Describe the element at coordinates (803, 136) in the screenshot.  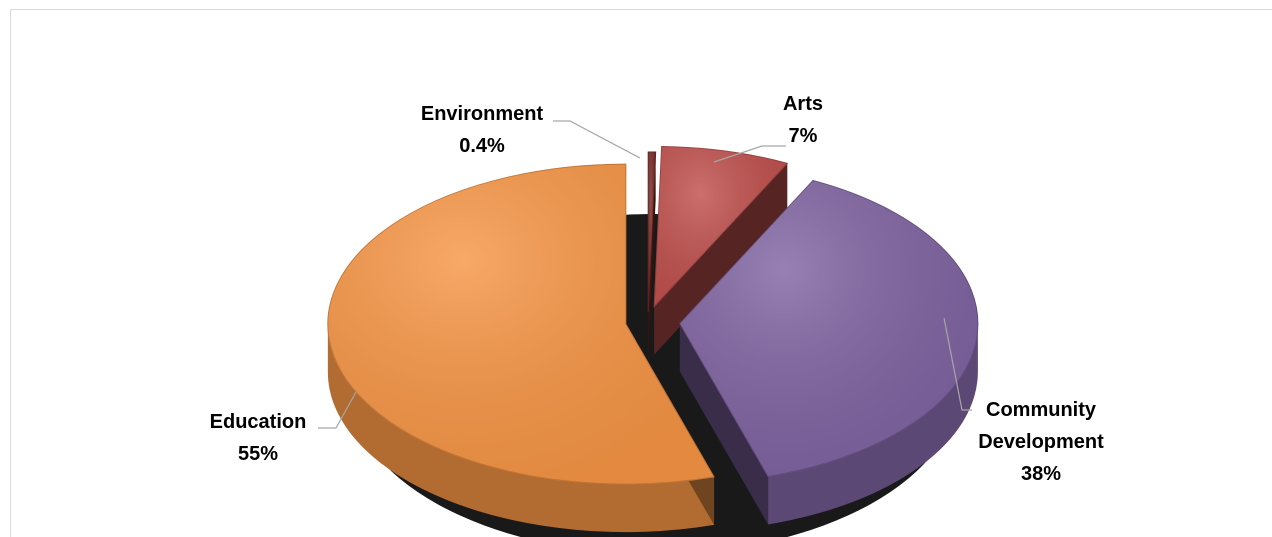
I see `data-label-arts-percent: 7%` at that location.